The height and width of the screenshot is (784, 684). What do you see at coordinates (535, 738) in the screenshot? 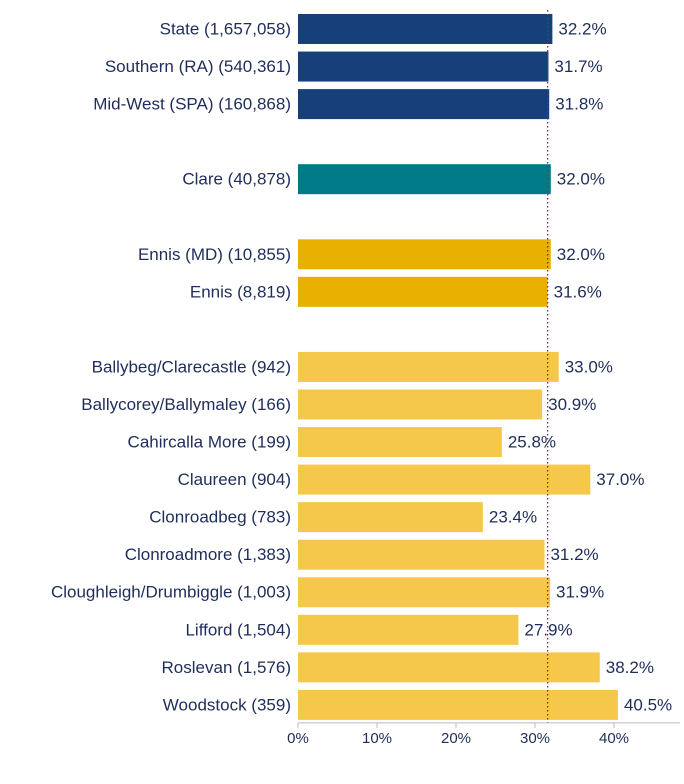
I see `x-tick-label: 30%` at bounding box center [535, 738].